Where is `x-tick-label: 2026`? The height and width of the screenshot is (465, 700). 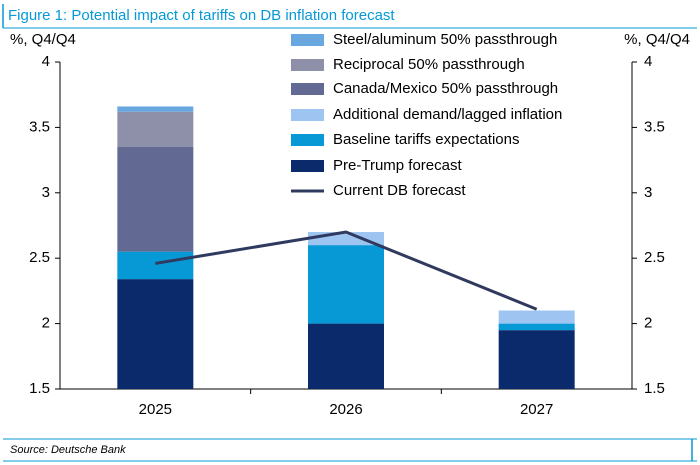 x-tick-label: 2026 is located at coordinates (345, 409).